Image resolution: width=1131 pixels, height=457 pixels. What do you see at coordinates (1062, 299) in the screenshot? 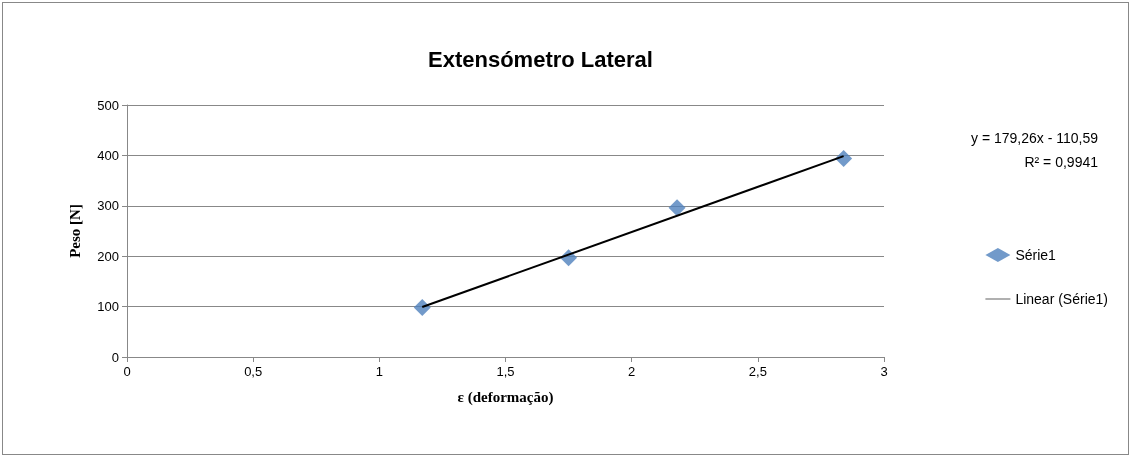
I see `legend-label: Linear (Série1)` at bounding box center [1062, 299].